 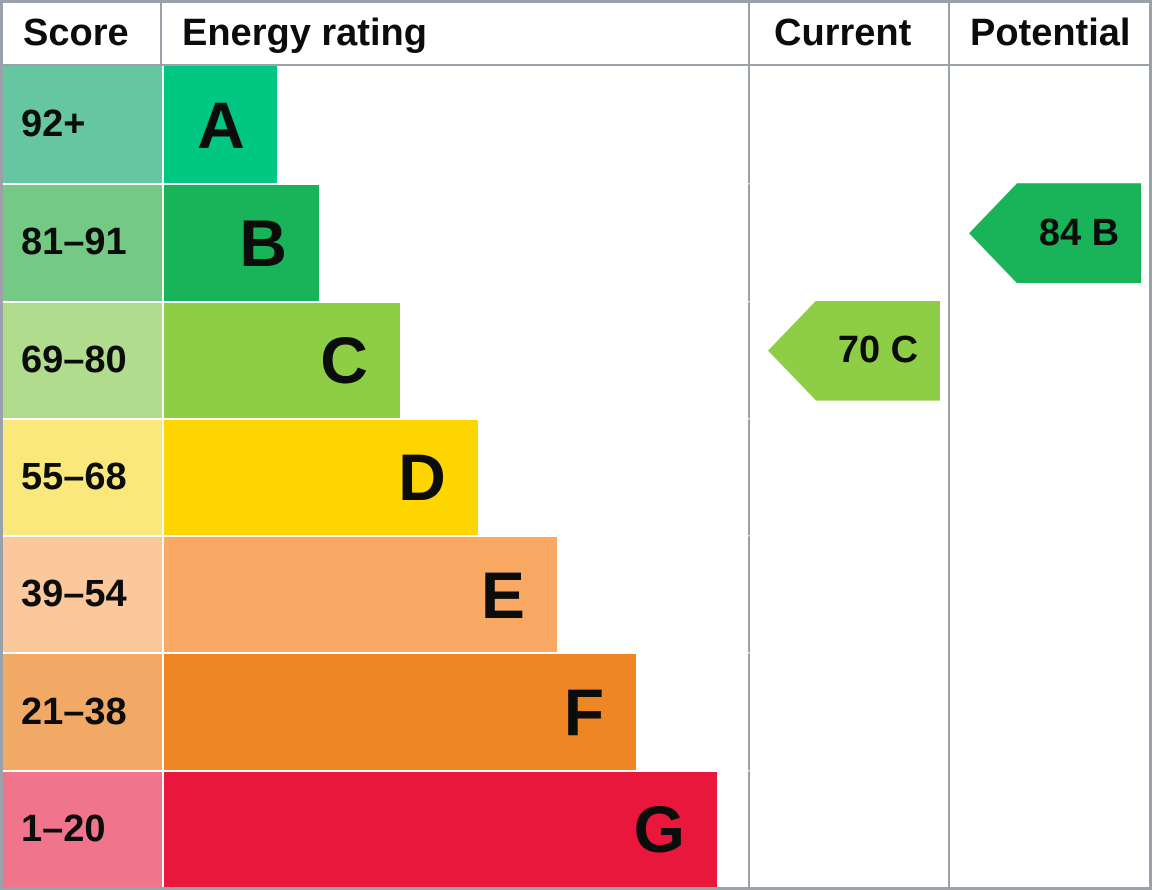 What do you see at coordinates (1050, 33) in the screenshot?
I see `header-potential: Potential` at bounding box center [1050, 33].